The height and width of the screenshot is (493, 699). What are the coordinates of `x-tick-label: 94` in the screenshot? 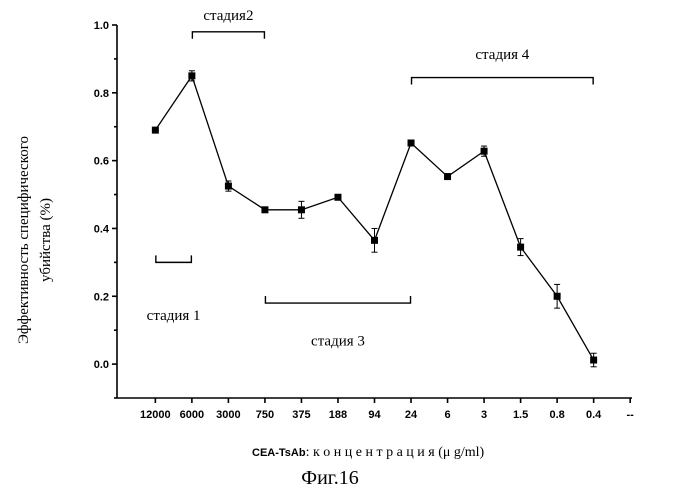 It's located at (374, 415).